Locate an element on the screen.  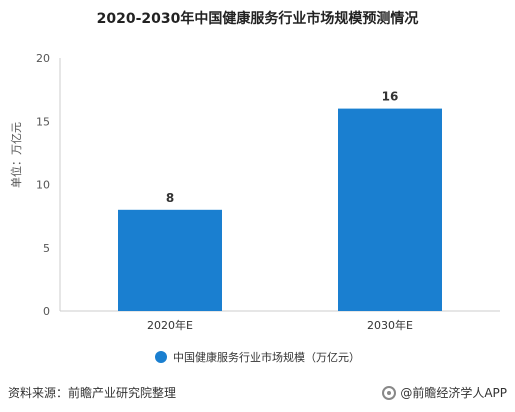
data-label: 16 is located at coordinates (390, 97).